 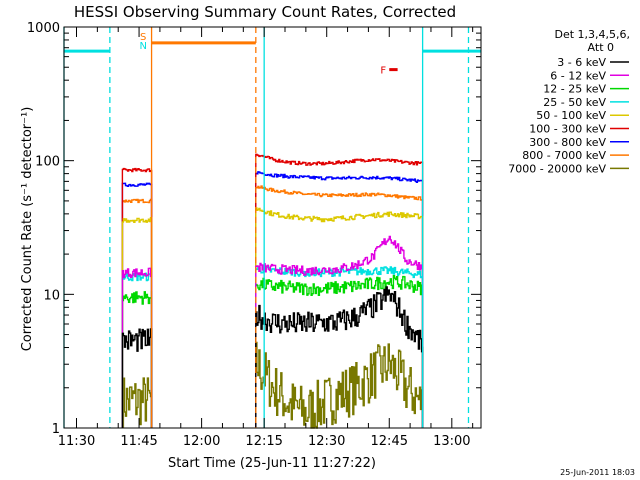 What do you see at coordinates (263, 441) in the screenshot?
I see `x-tick-label: 12:15` at bounding box center [263, 441].